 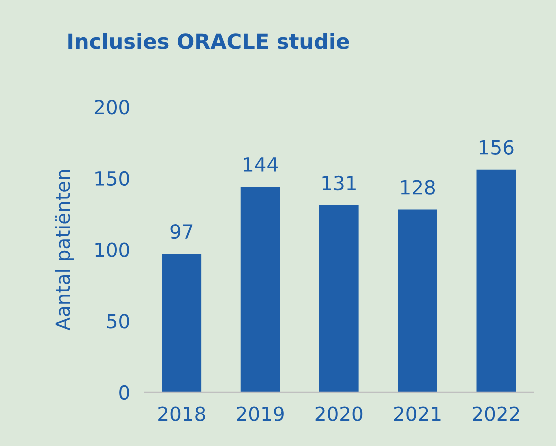 What do you see at coordinates (260, 414) in the screenshot?
I see `x-tick-label: 2019` at bounding box center [260, 414].